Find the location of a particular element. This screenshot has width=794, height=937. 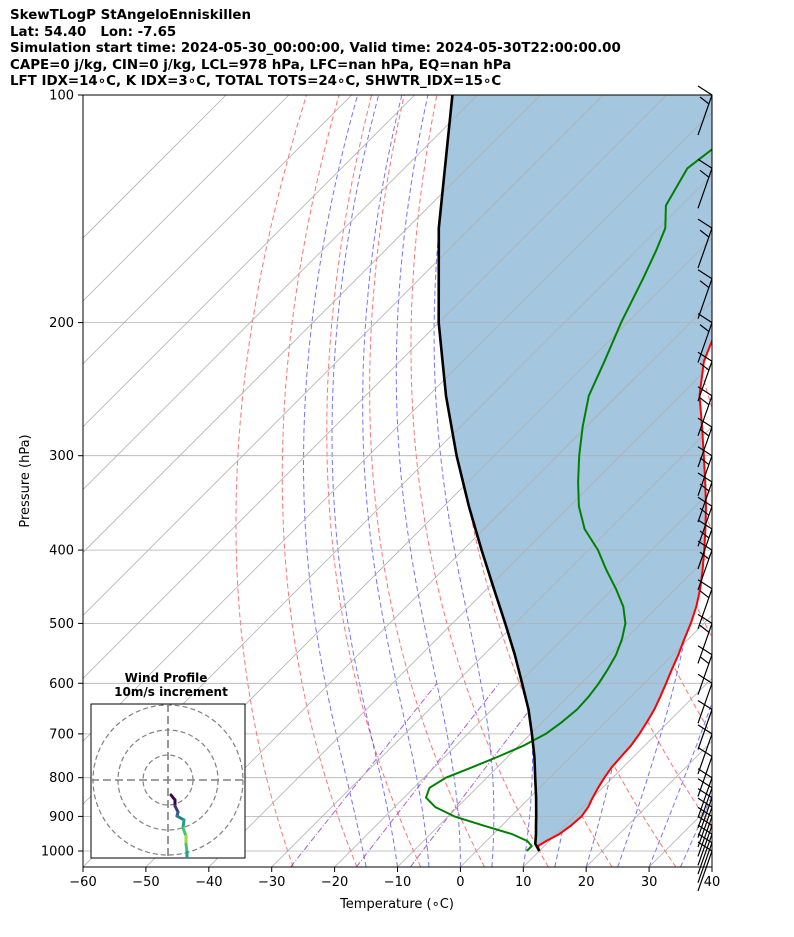

y-tick-label: 500 is located at coordinates (61, 624).